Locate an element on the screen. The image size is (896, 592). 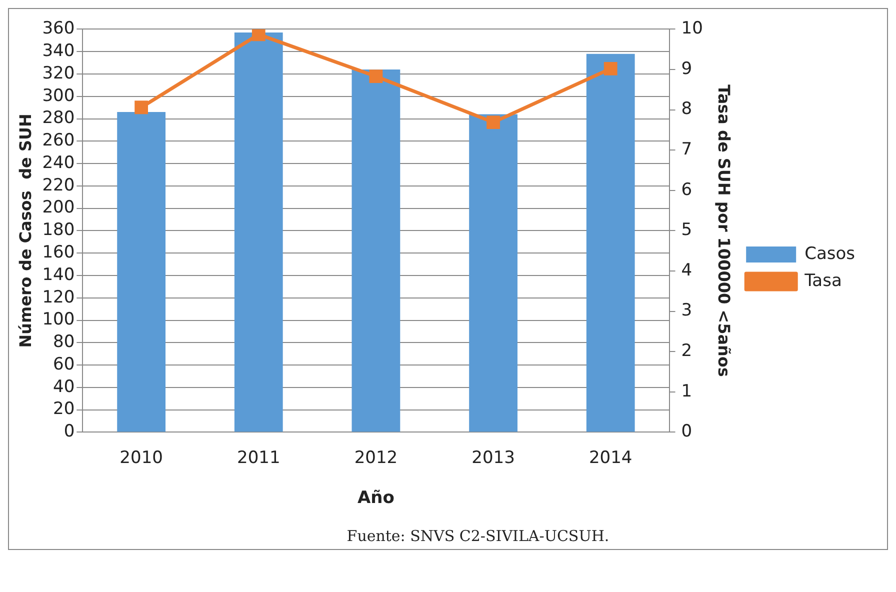
y2-tick-label: 3 is located at coordinates (686, 310).